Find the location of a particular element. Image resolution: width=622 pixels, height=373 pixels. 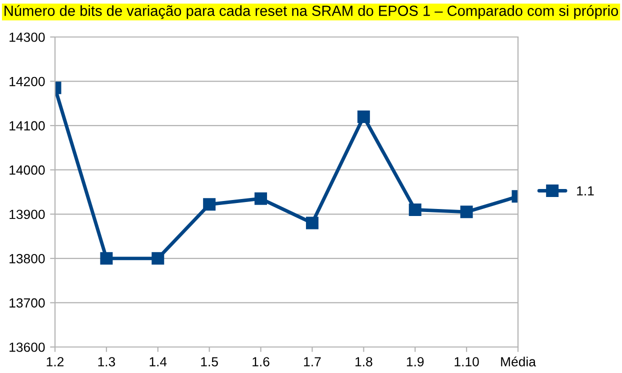

y-tick-label: 14200 is located at coordinates (27, 81).